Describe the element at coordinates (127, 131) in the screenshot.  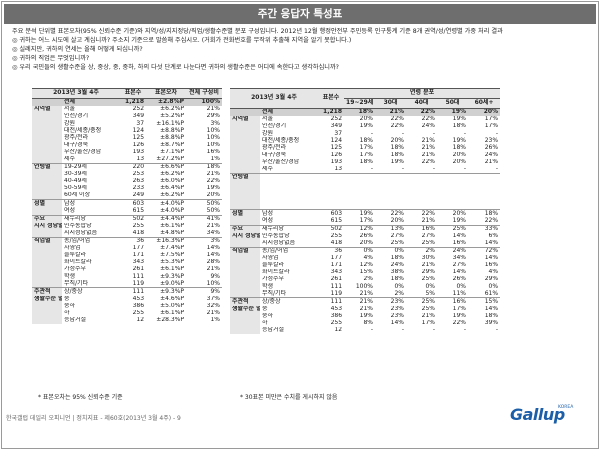
I see `table-row: 대전/세종/충청 124 ±8.8%P 10%` at that location.